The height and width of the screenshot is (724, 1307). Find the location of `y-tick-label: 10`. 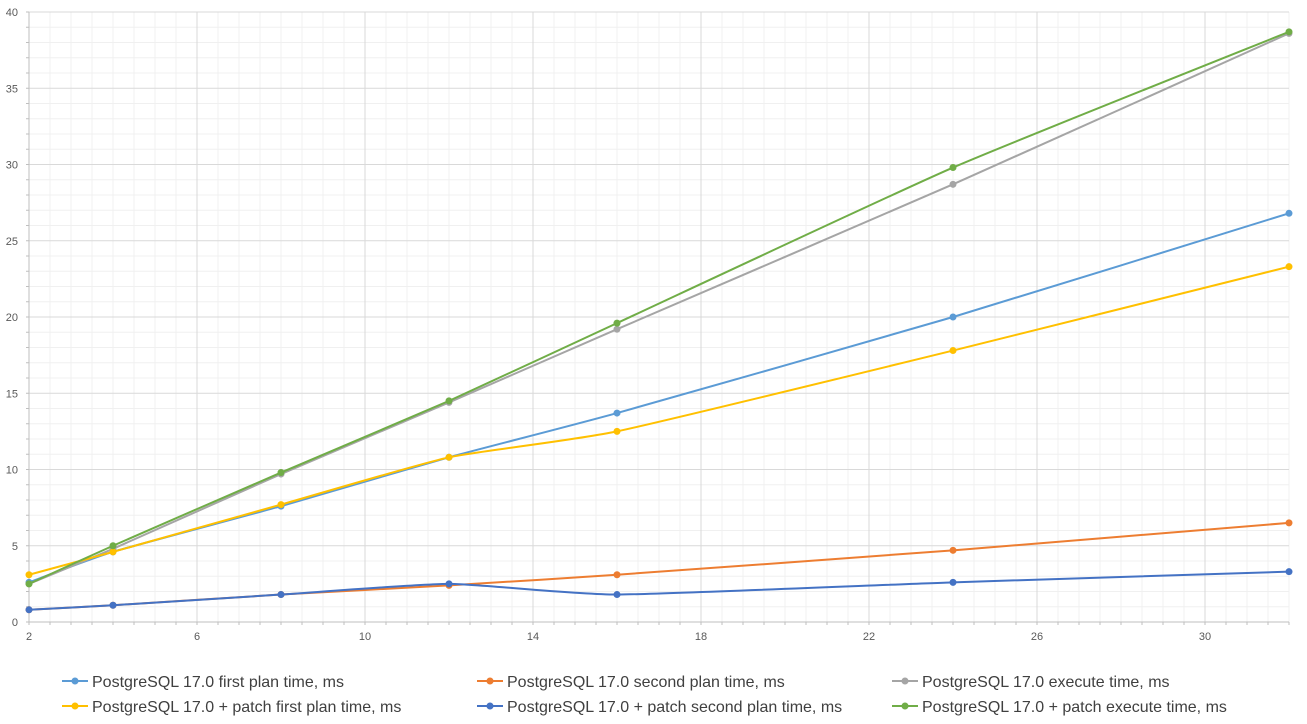

y-tick-label: 10 is located at coordinates (12, 471).